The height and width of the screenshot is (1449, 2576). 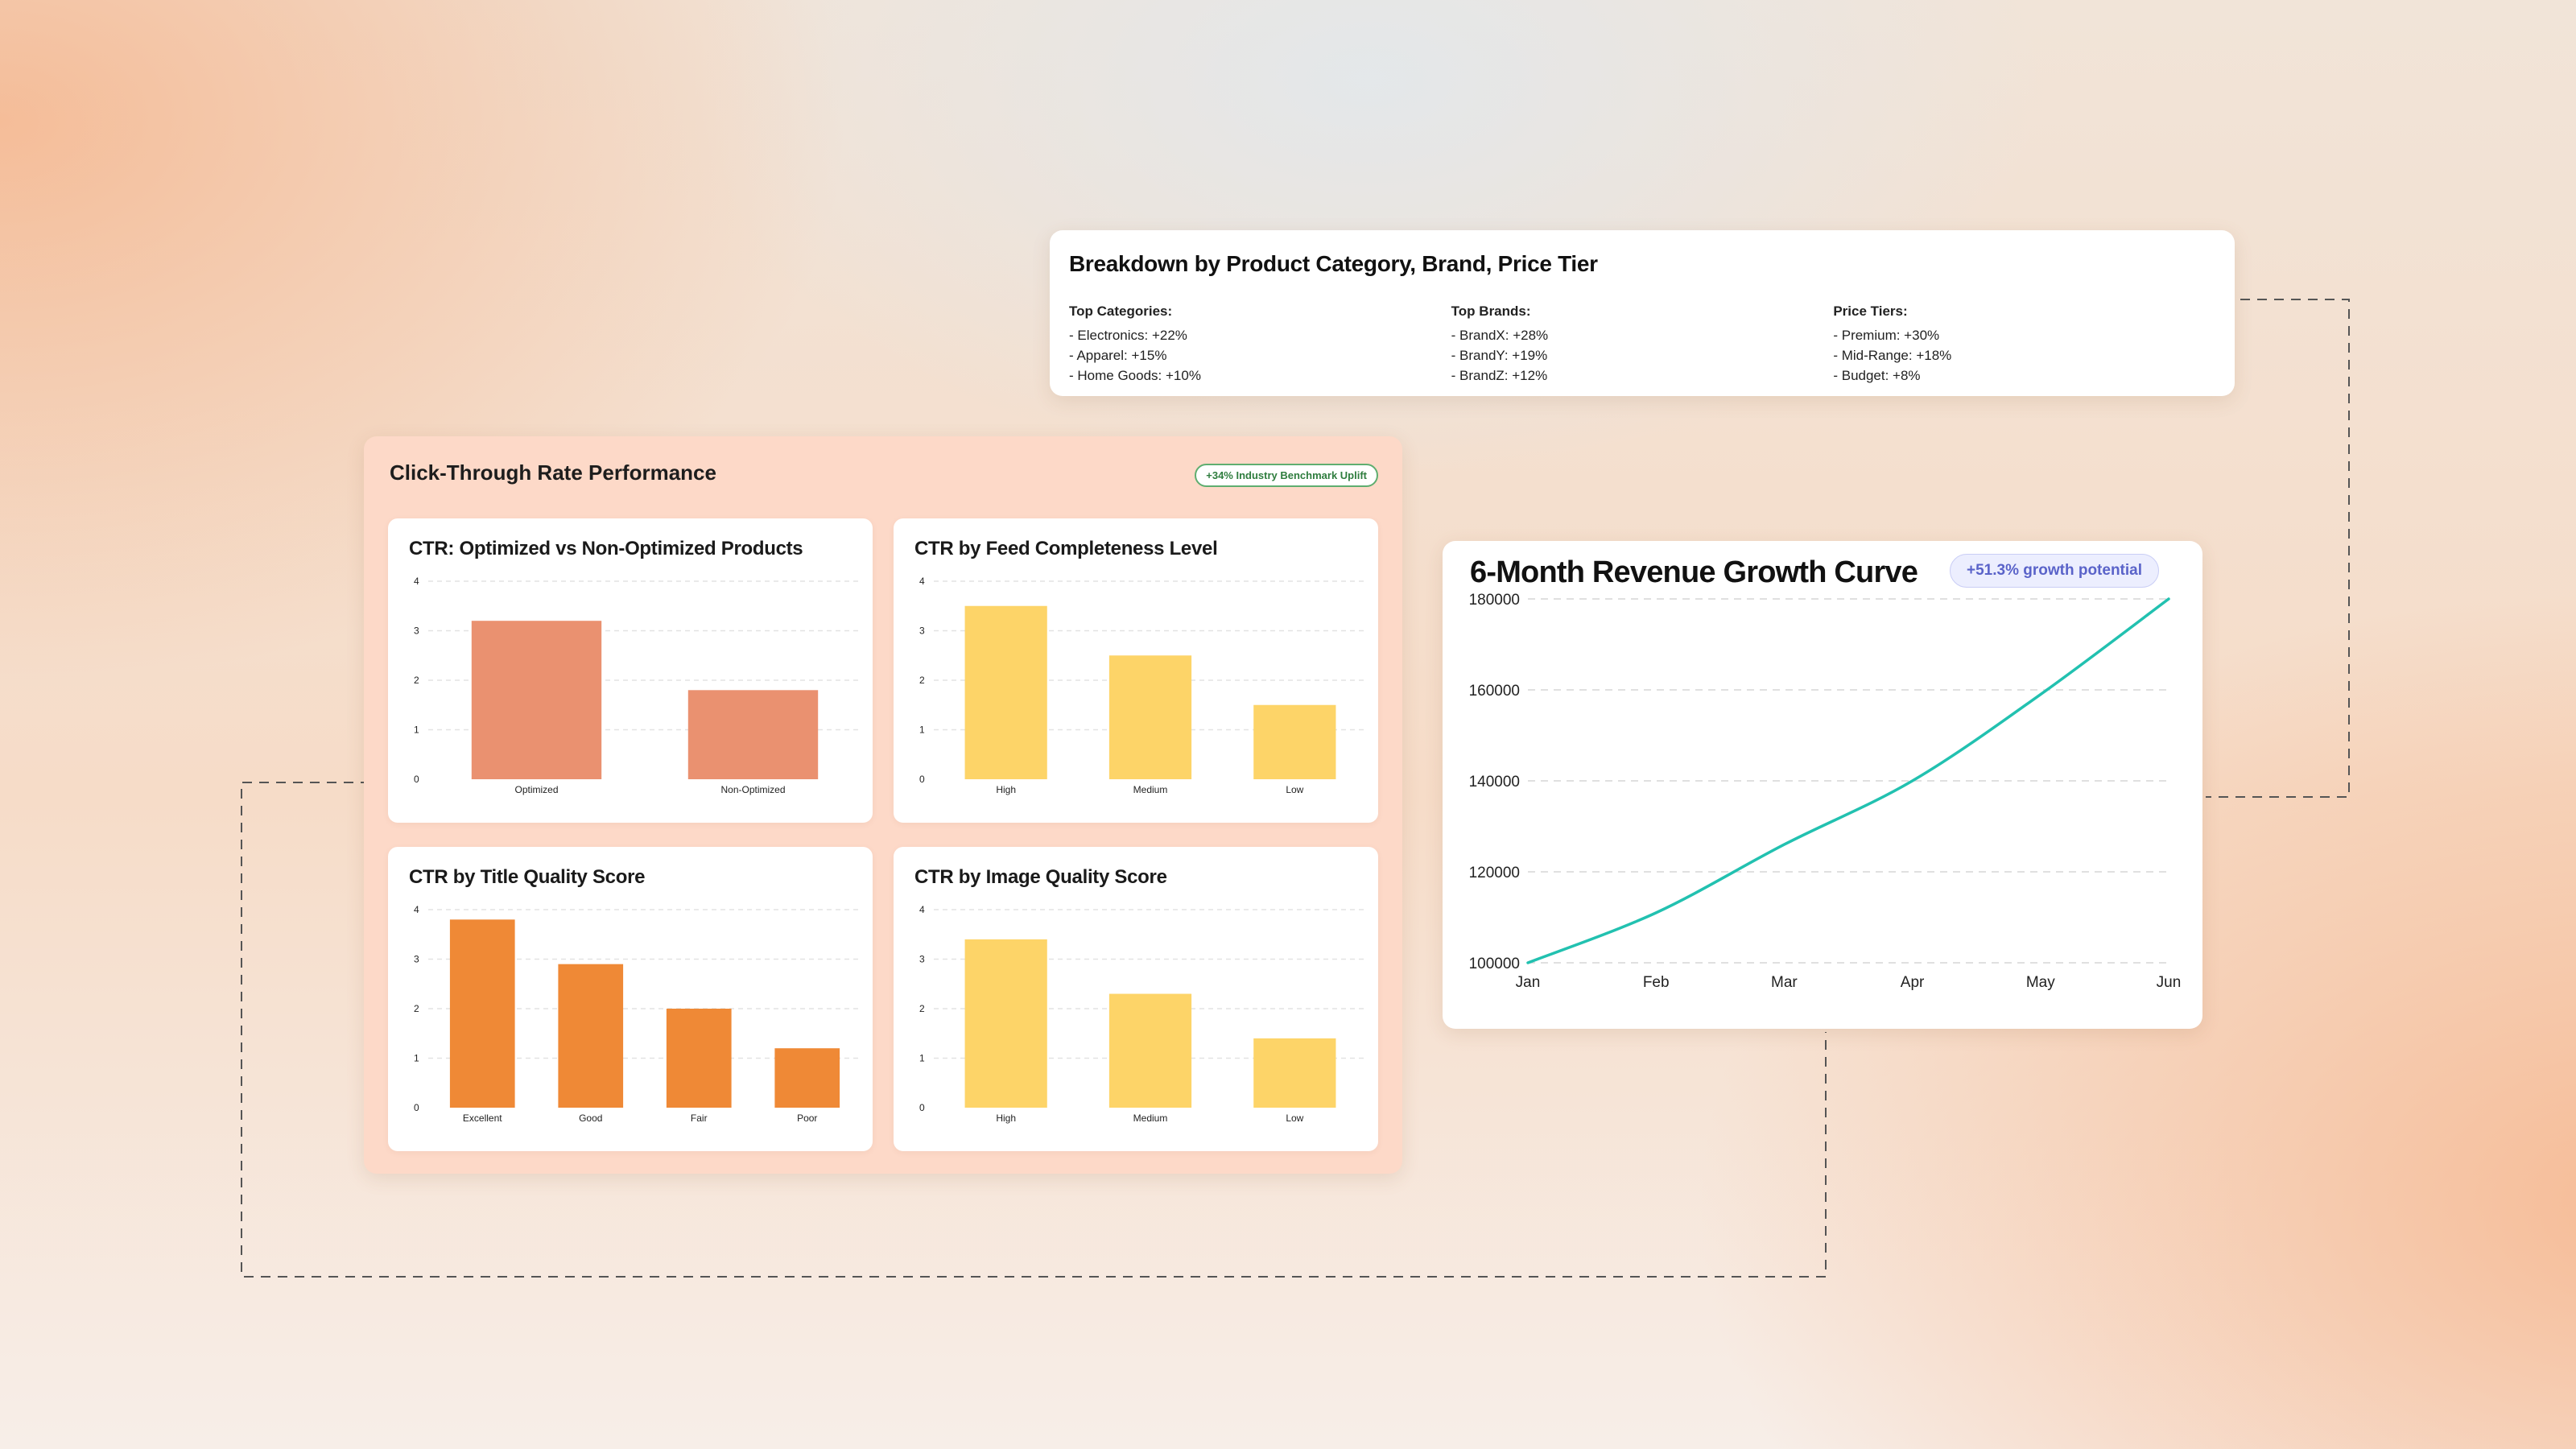 What do you see at coordinates (637, 685) in the screenshot?
I see `ctr-optimized-chart: 0 1 2 3 4 Optimized Non-Optimized` at bounding box center [637, 685].